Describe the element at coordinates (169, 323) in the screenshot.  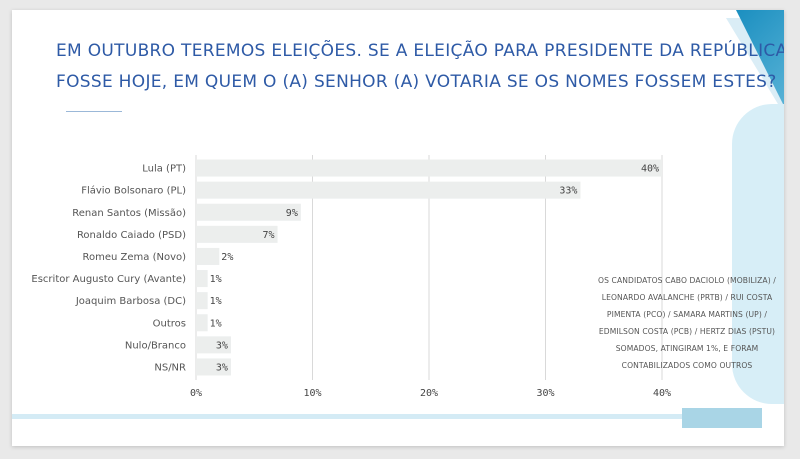
I see `category-label: Outros` at that location.